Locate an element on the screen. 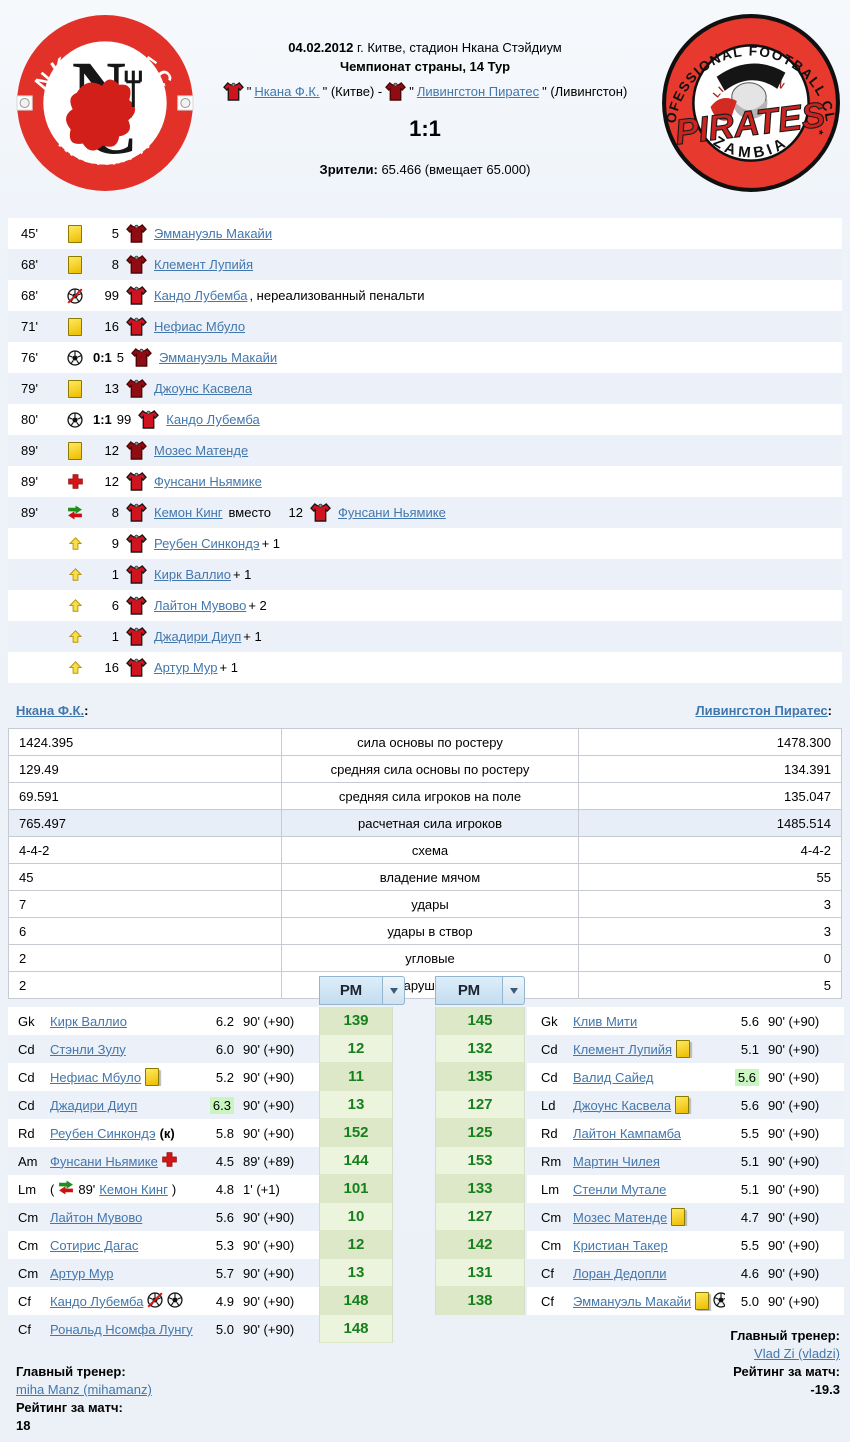 The height and width of the screenshot is (1442, 850). player-link: Стенли Мутале is located at coordinates (620, 1189).